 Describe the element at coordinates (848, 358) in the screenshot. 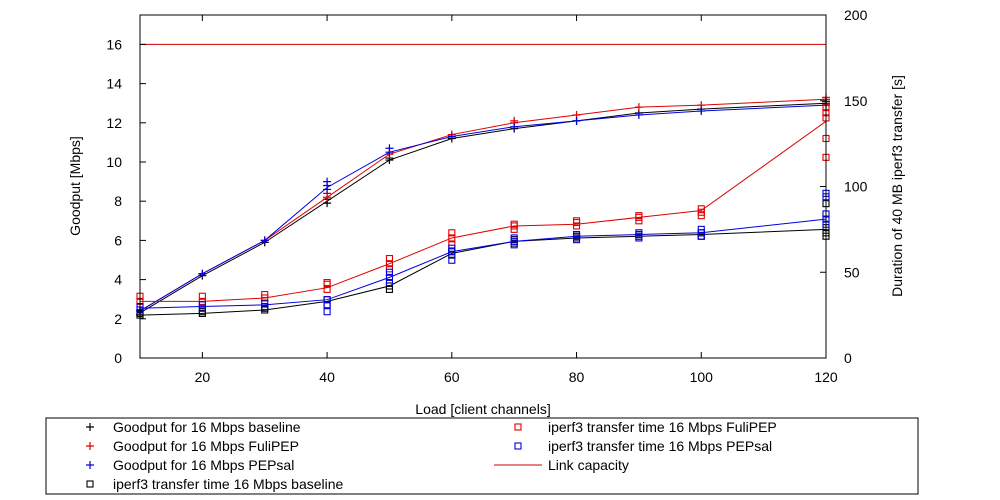

I see `y2-tick-label: 0` at that location.